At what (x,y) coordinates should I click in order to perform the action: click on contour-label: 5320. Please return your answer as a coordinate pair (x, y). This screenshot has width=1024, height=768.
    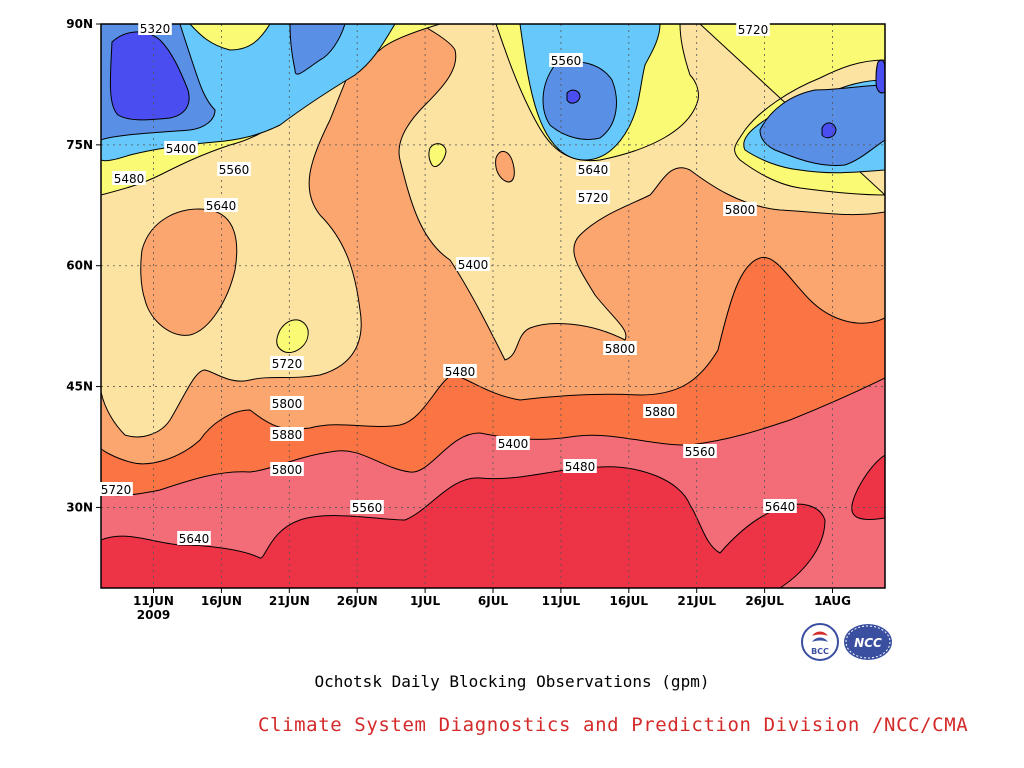
    Looking at the image, I should click on (155, 28).